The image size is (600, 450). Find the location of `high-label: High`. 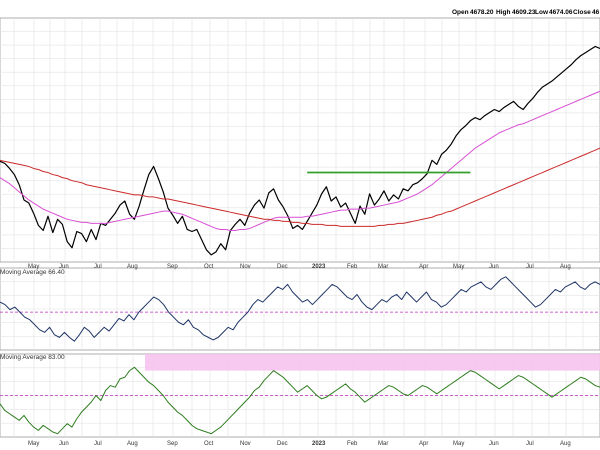

high-label: High is located at coordinates (503, 12).